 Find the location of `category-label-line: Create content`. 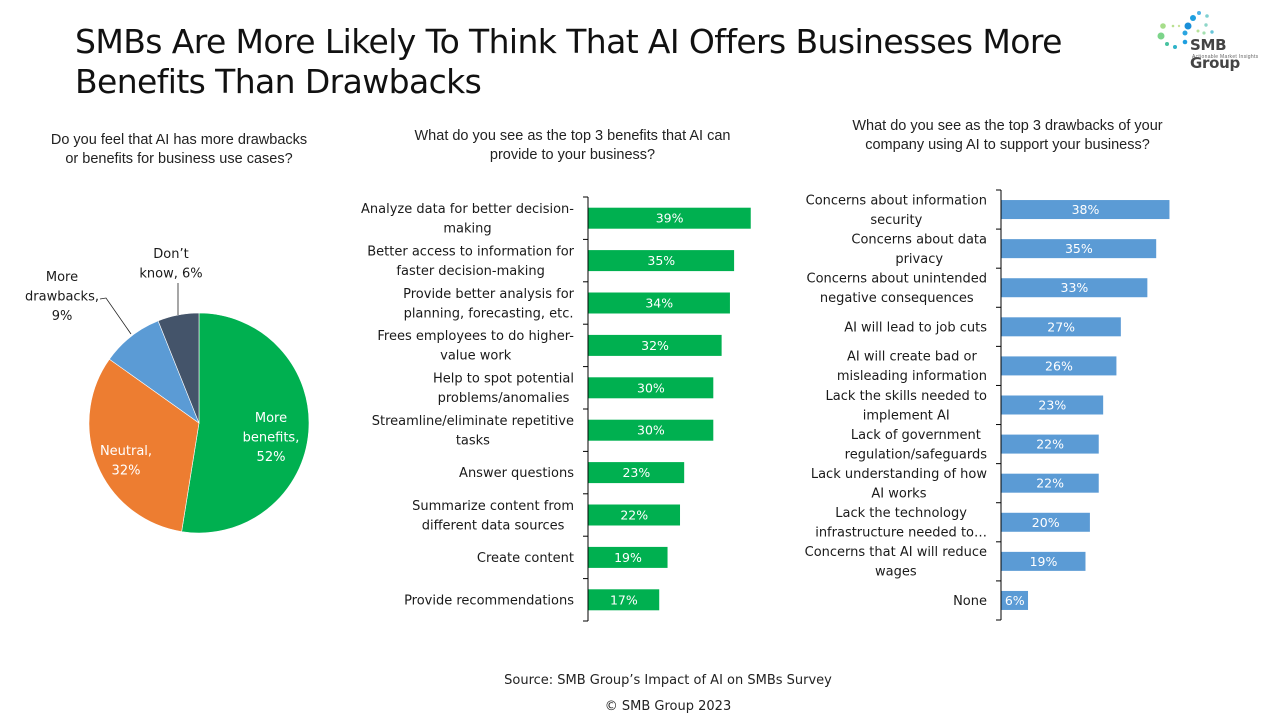

category-label-line: Create content is located at coordinates (525, 558).